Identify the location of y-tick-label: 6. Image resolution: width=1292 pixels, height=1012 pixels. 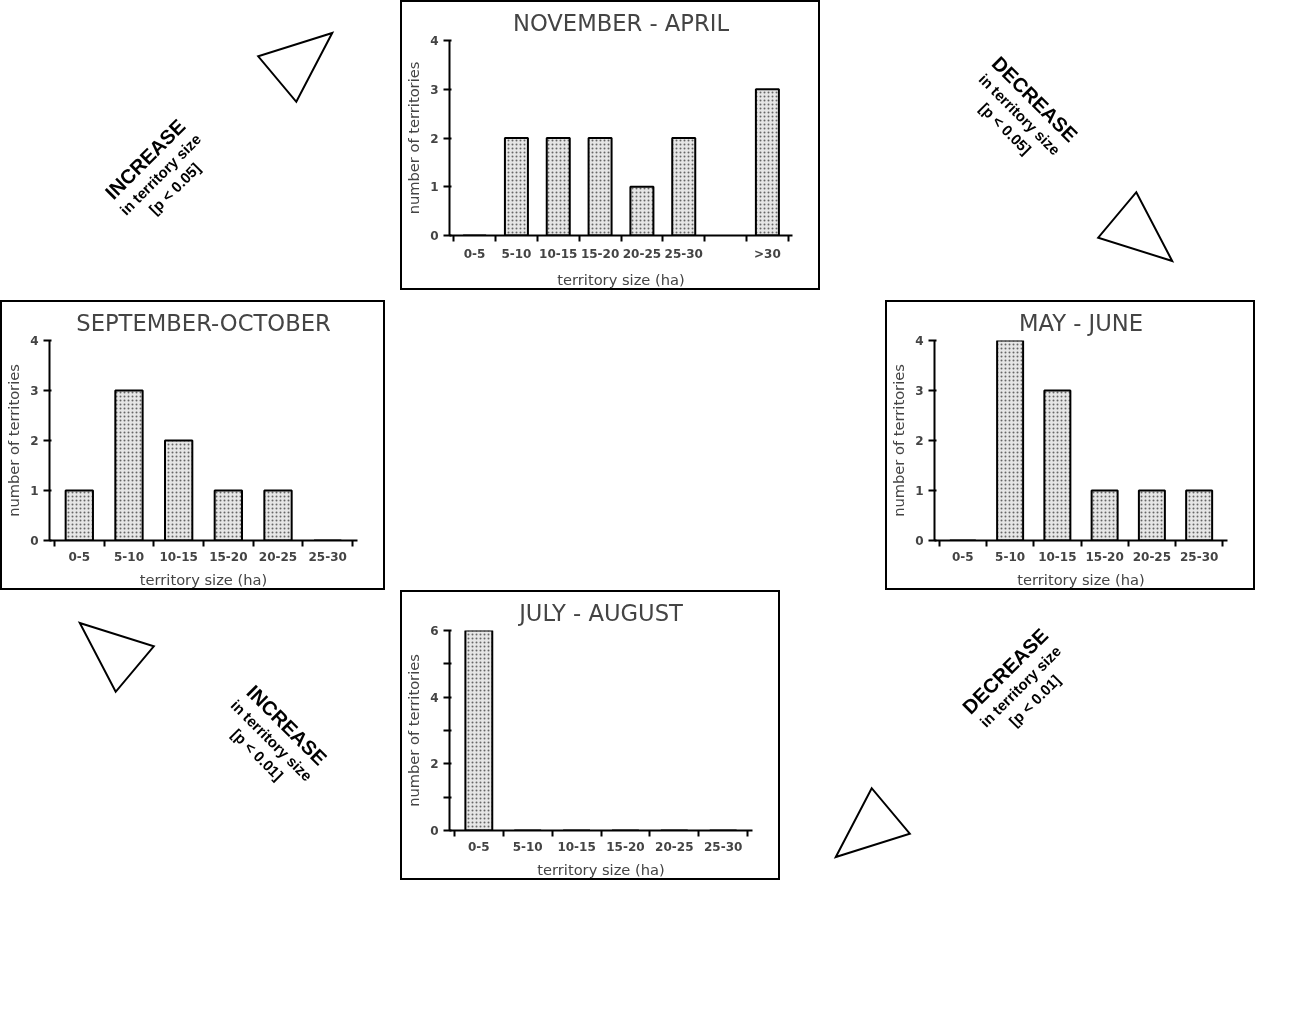
(434, 631).